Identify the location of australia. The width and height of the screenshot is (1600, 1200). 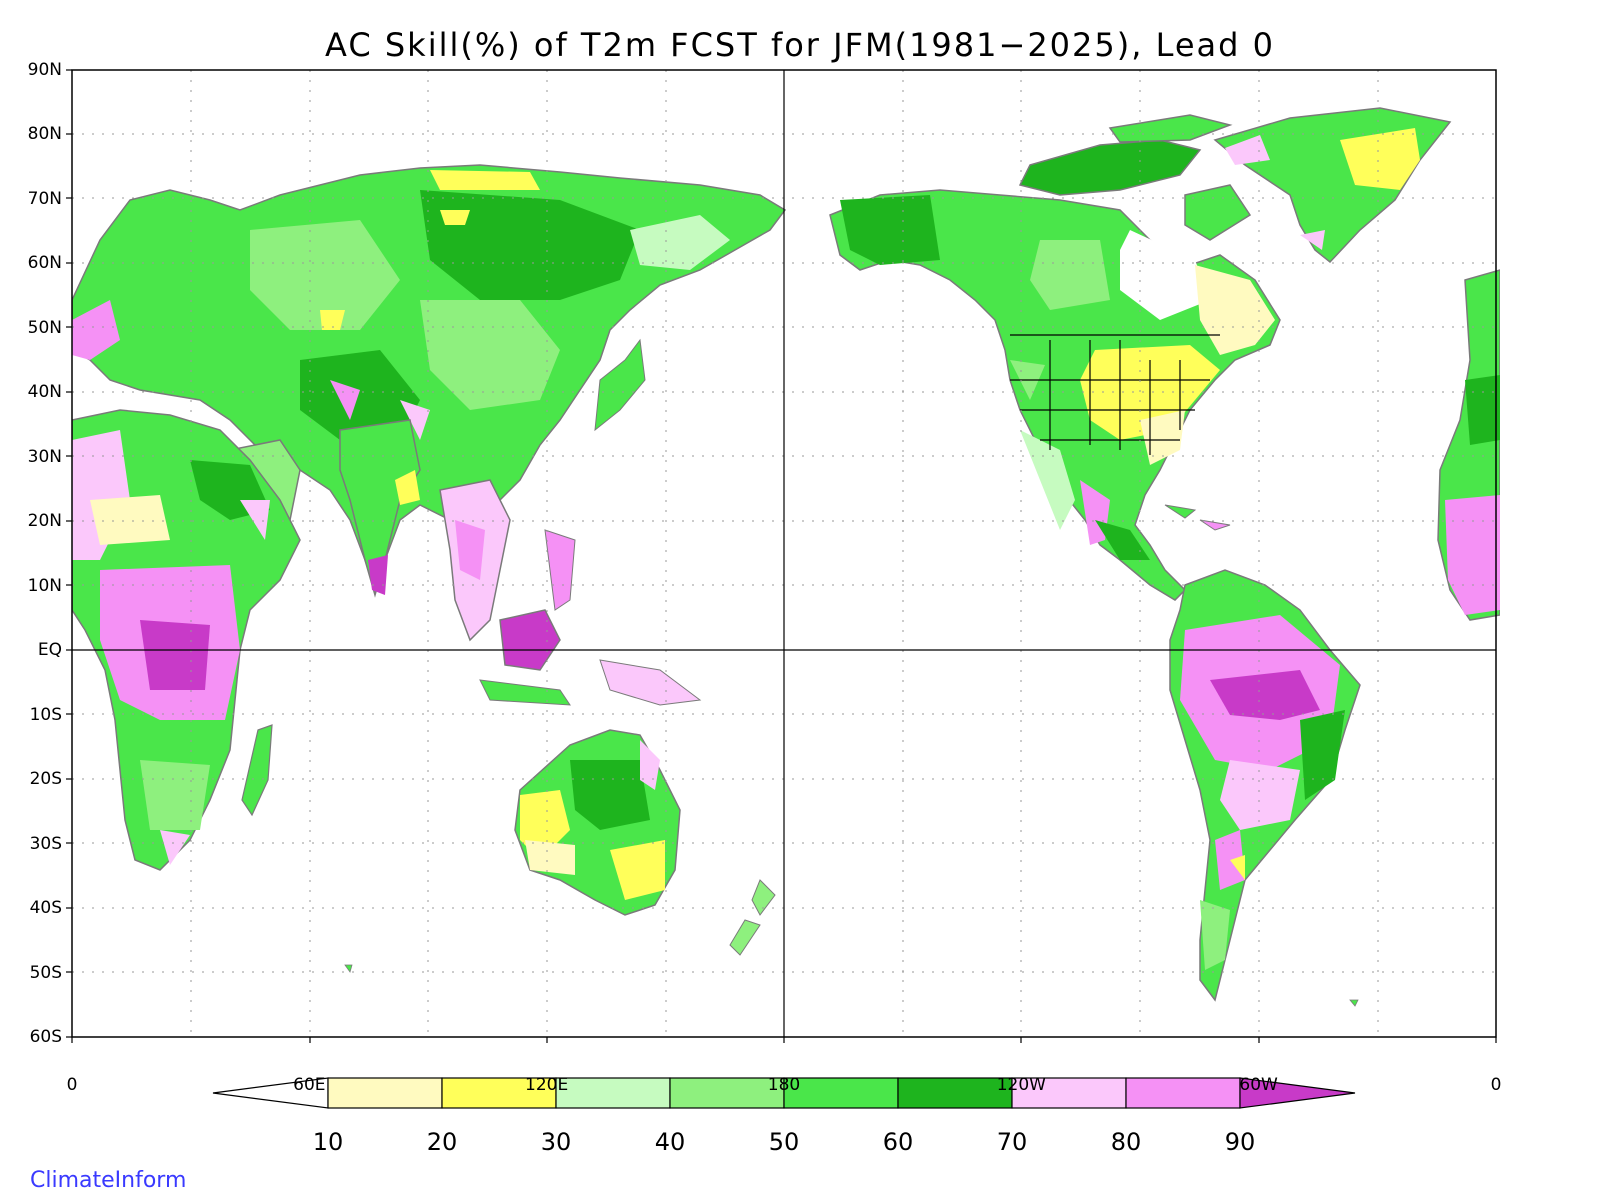
(597, 822).